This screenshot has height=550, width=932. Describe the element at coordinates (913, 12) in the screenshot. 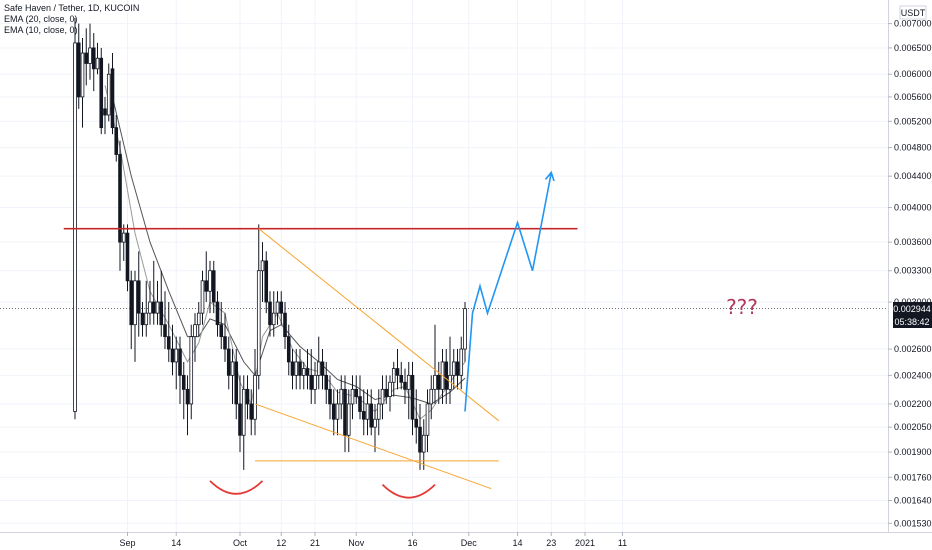

I see `currency-box` at that location.